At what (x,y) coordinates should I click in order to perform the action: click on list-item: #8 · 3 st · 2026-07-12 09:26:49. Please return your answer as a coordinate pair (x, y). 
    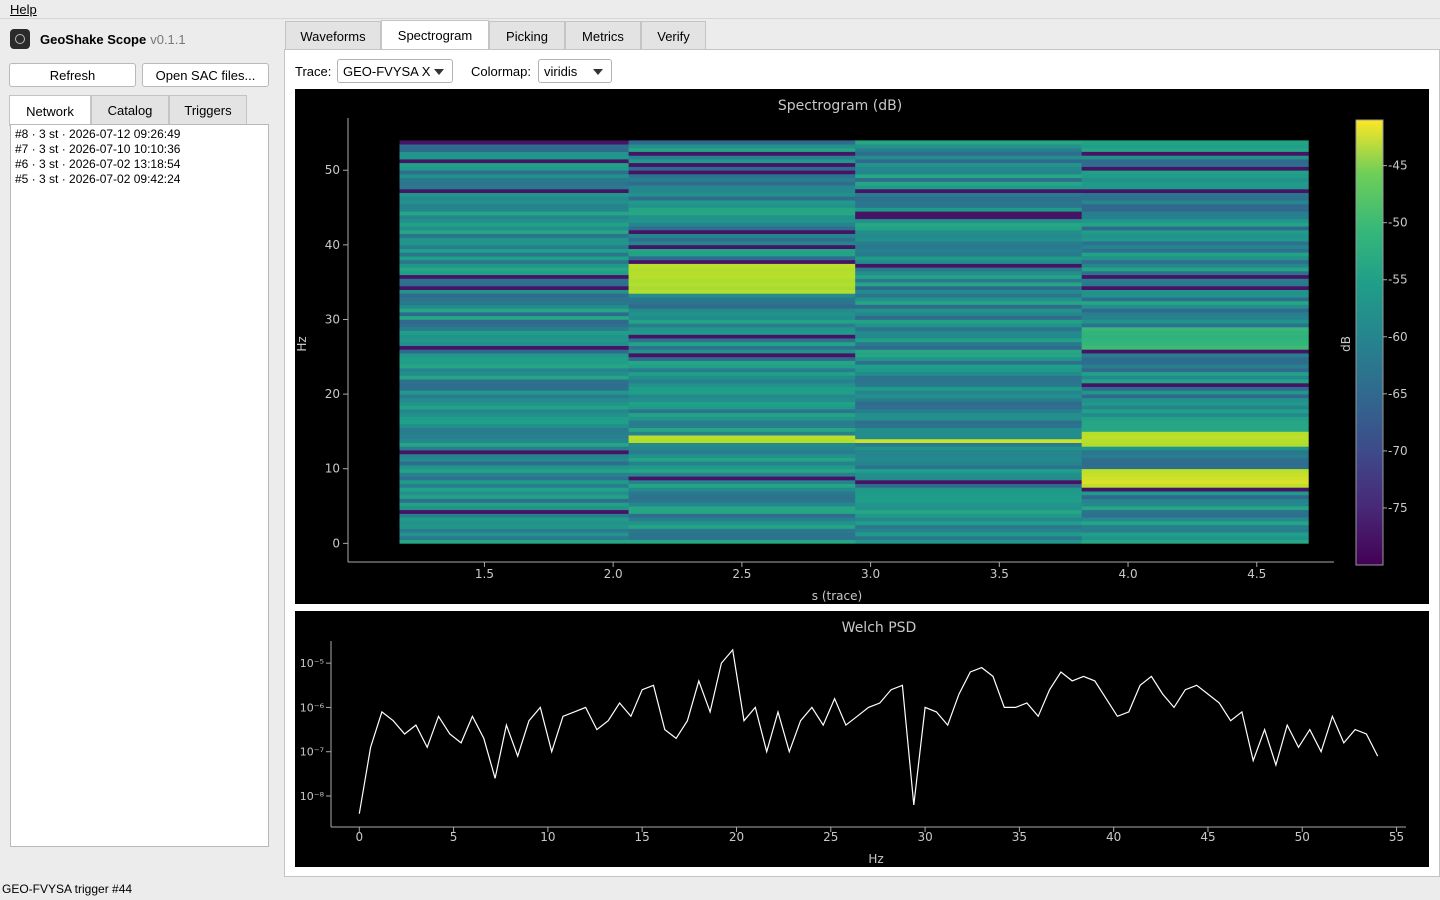
    Looking at the image, I should click on (98, 134).